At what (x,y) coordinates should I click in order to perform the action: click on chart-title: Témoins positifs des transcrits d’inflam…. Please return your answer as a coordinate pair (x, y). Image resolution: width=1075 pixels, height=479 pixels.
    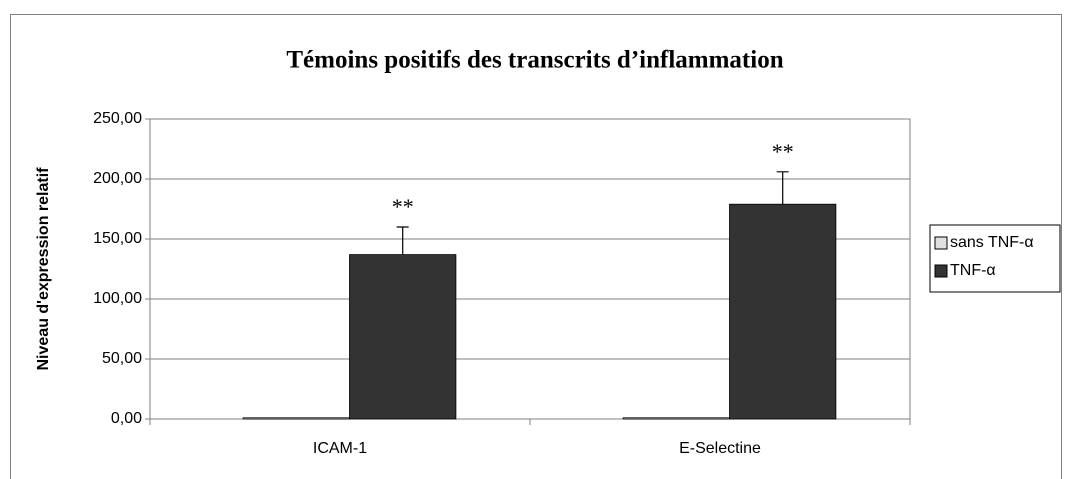
    Looking at the image, I should click on (534, 60).